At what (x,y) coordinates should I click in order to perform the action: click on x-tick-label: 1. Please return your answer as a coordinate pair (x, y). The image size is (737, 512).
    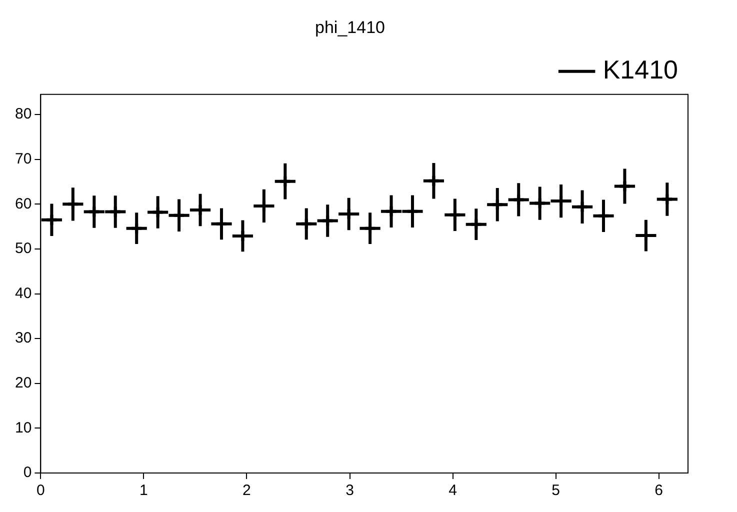
    Looking at the image, I should click on (144, 491).